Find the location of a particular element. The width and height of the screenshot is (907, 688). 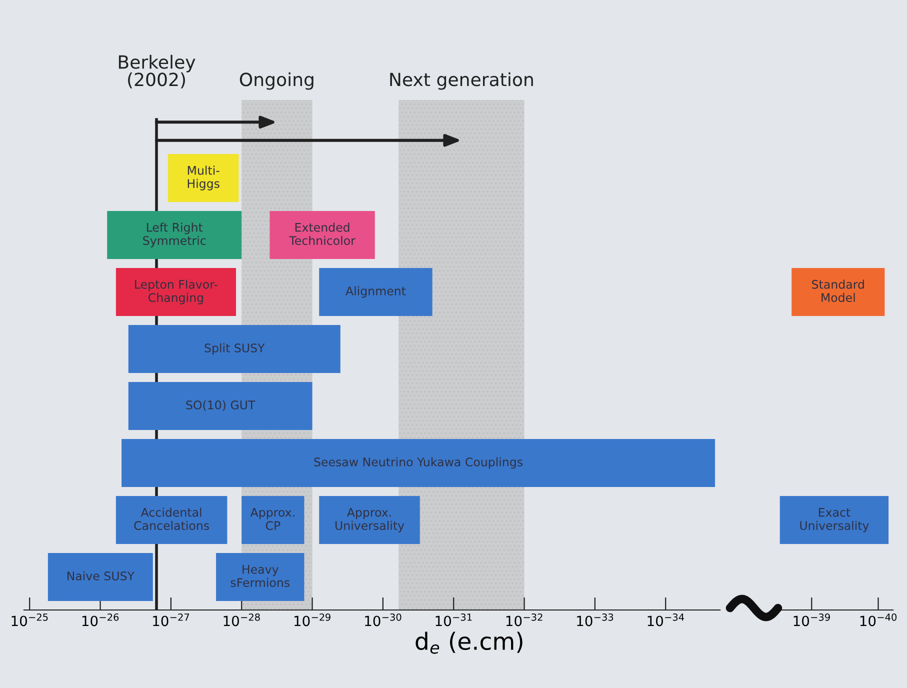

x-tick-label: 10$^{−27}$ is located at coordinates (171, 619).